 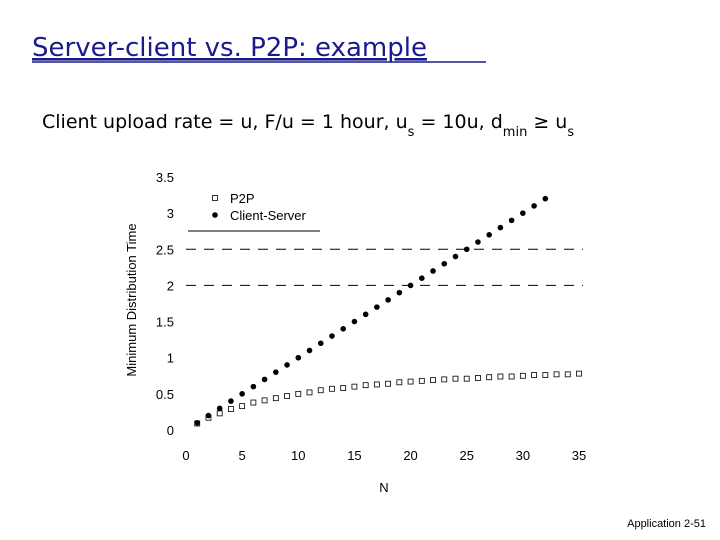 I want to click on y-tick-label: 1, so click(x=170, y=358).